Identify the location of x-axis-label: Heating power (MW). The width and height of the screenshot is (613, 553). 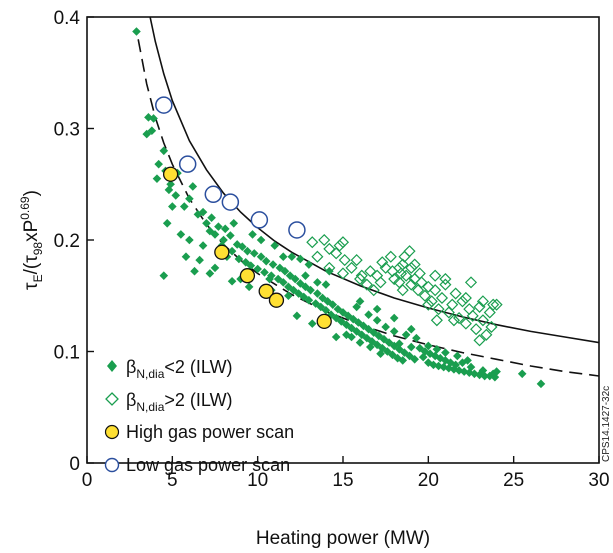
(343, 538).